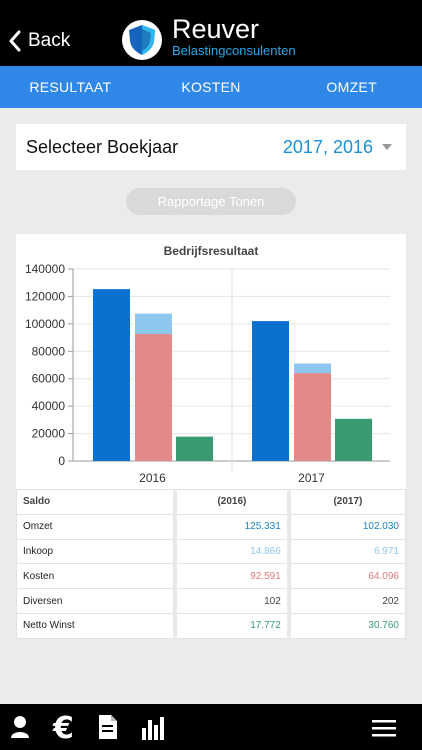 The width and height of the screenshot is (422, 750). Describe the element at coordinates (96, 625) in the screenshot. I see `row-label: Netto Winst` at that location.